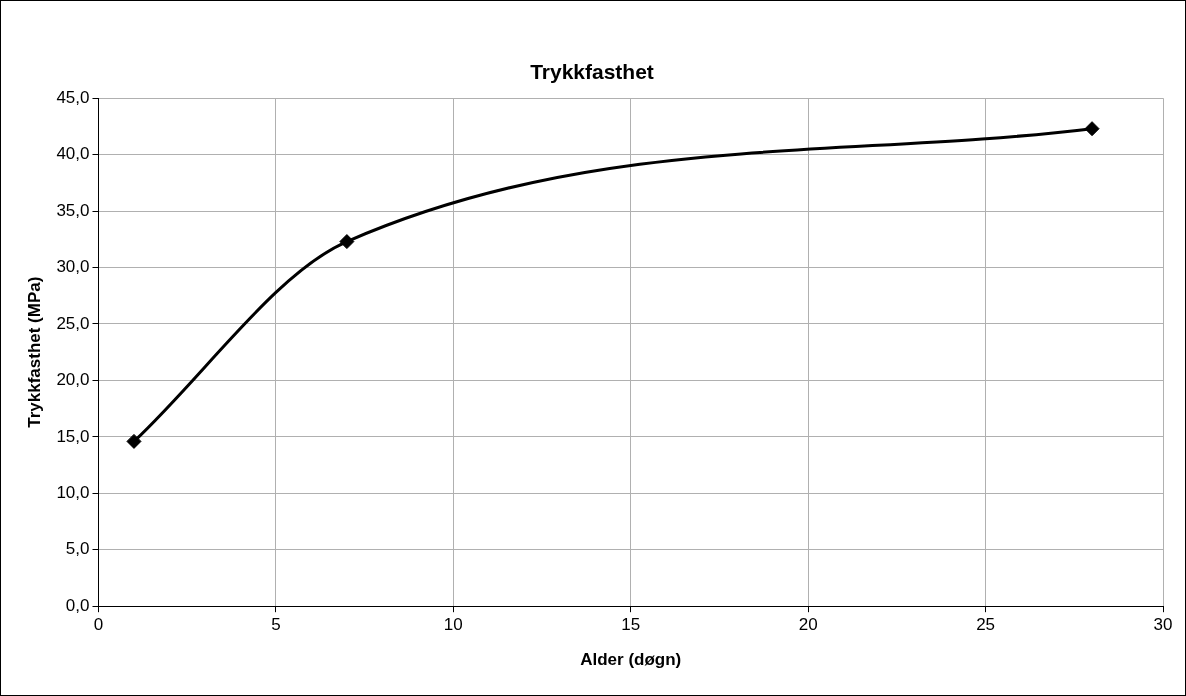 The image size is (1186, 696). Describe the element at coordinates (808, 625) in the screenshot. I see `x-tick-label: 20` at that location.